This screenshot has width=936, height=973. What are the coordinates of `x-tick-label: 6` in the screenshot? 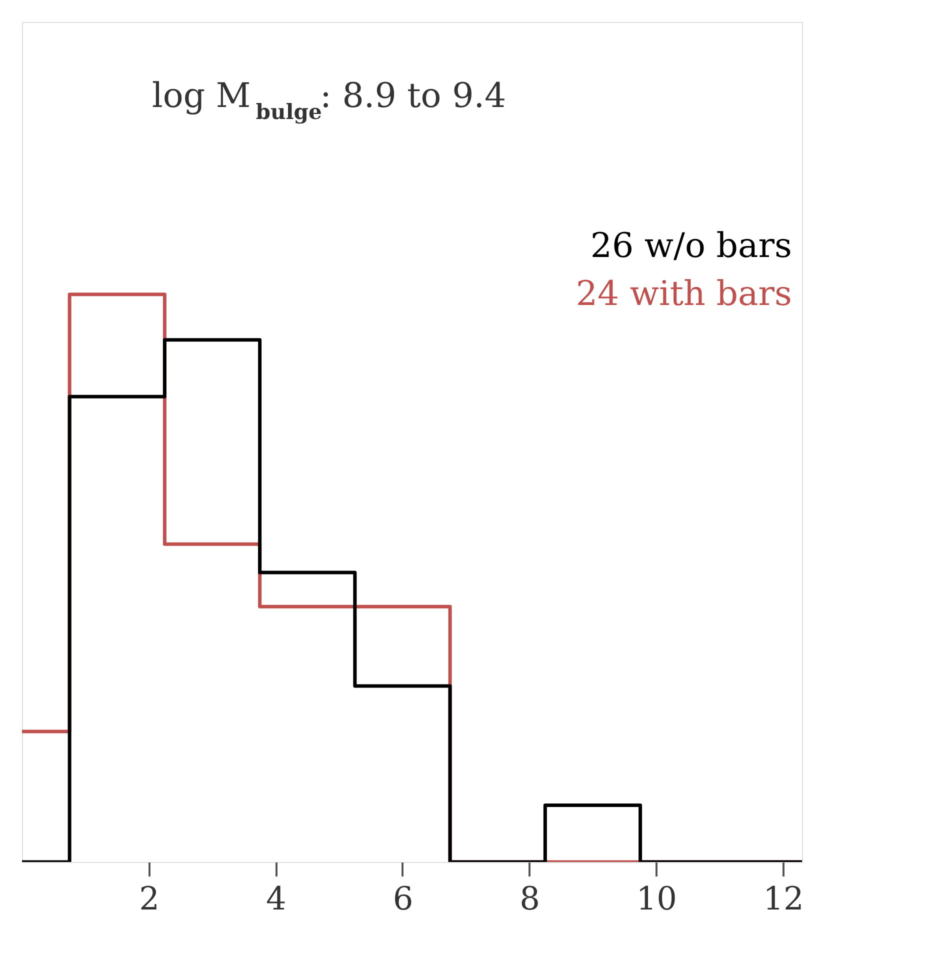 It's located at (403, 899).